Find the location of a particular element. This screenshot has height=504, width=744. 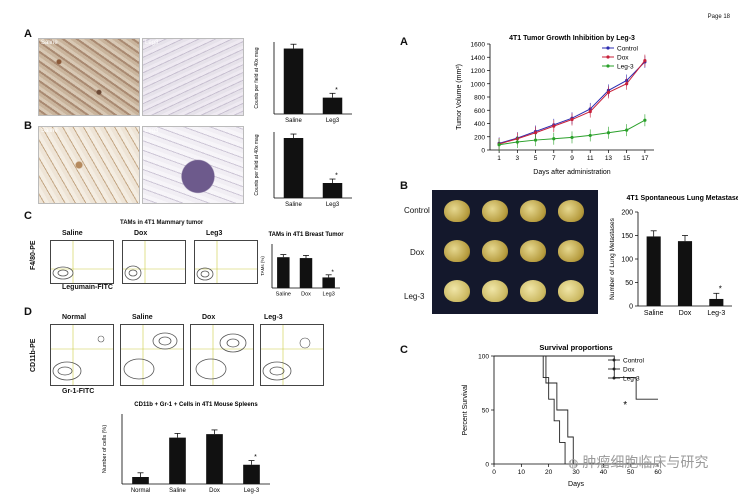

right-panel-a-letter: A is located at coordinates (404, 42).